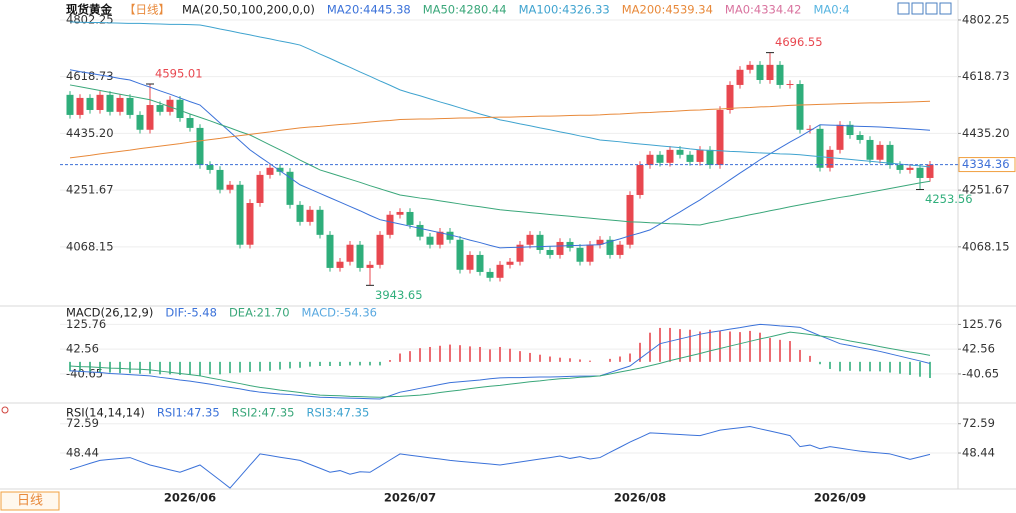  I want to click on current-price-label: 4334.36, so click(986, 164).